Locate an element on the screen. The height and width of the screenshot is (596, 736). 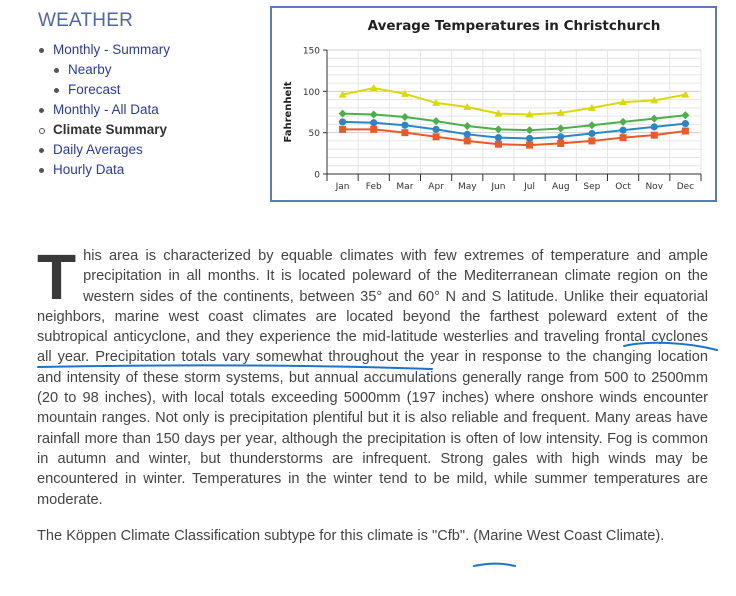
chart-title: Average Temperatures in Christchurch is located at coordinates (514, 26).